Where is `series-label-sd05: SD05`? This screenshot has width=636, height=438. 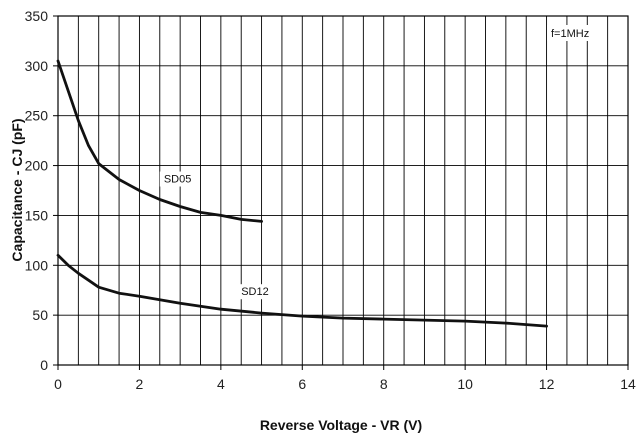 series-label-sd05: SD05 is located at coordinates (178, 180).